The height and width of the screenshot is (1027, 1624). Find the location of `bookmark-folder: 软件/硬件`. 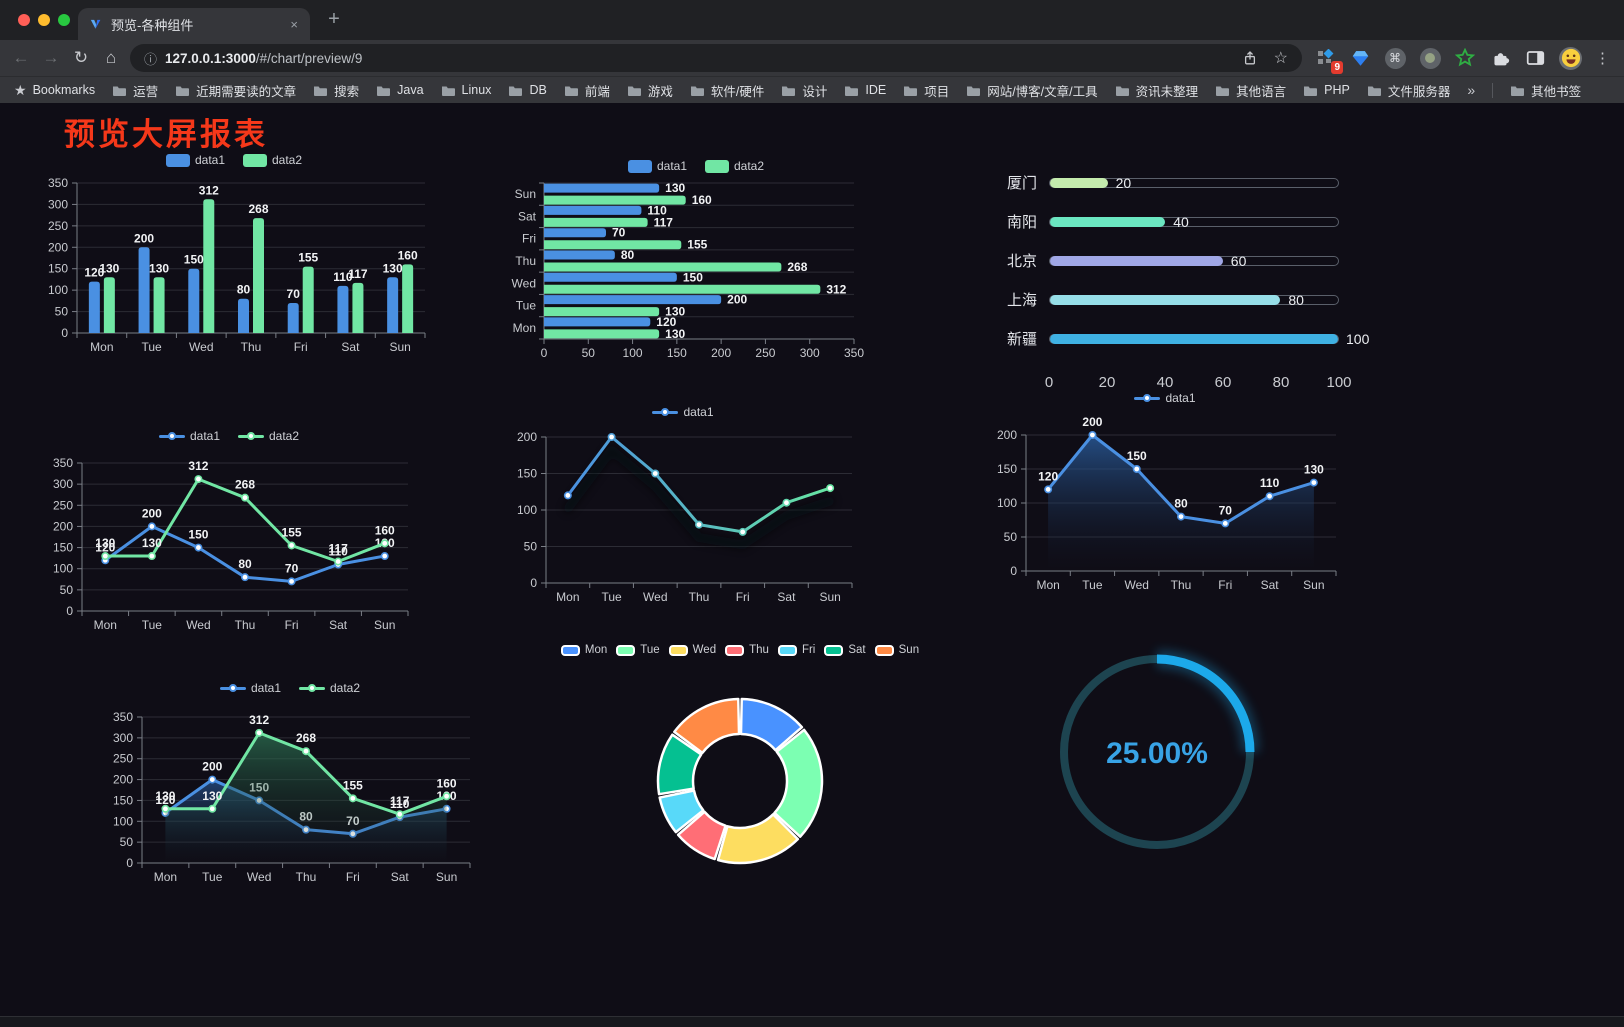

bookmark-folder: 软件/硬件 is located at coordinates (727, 90).